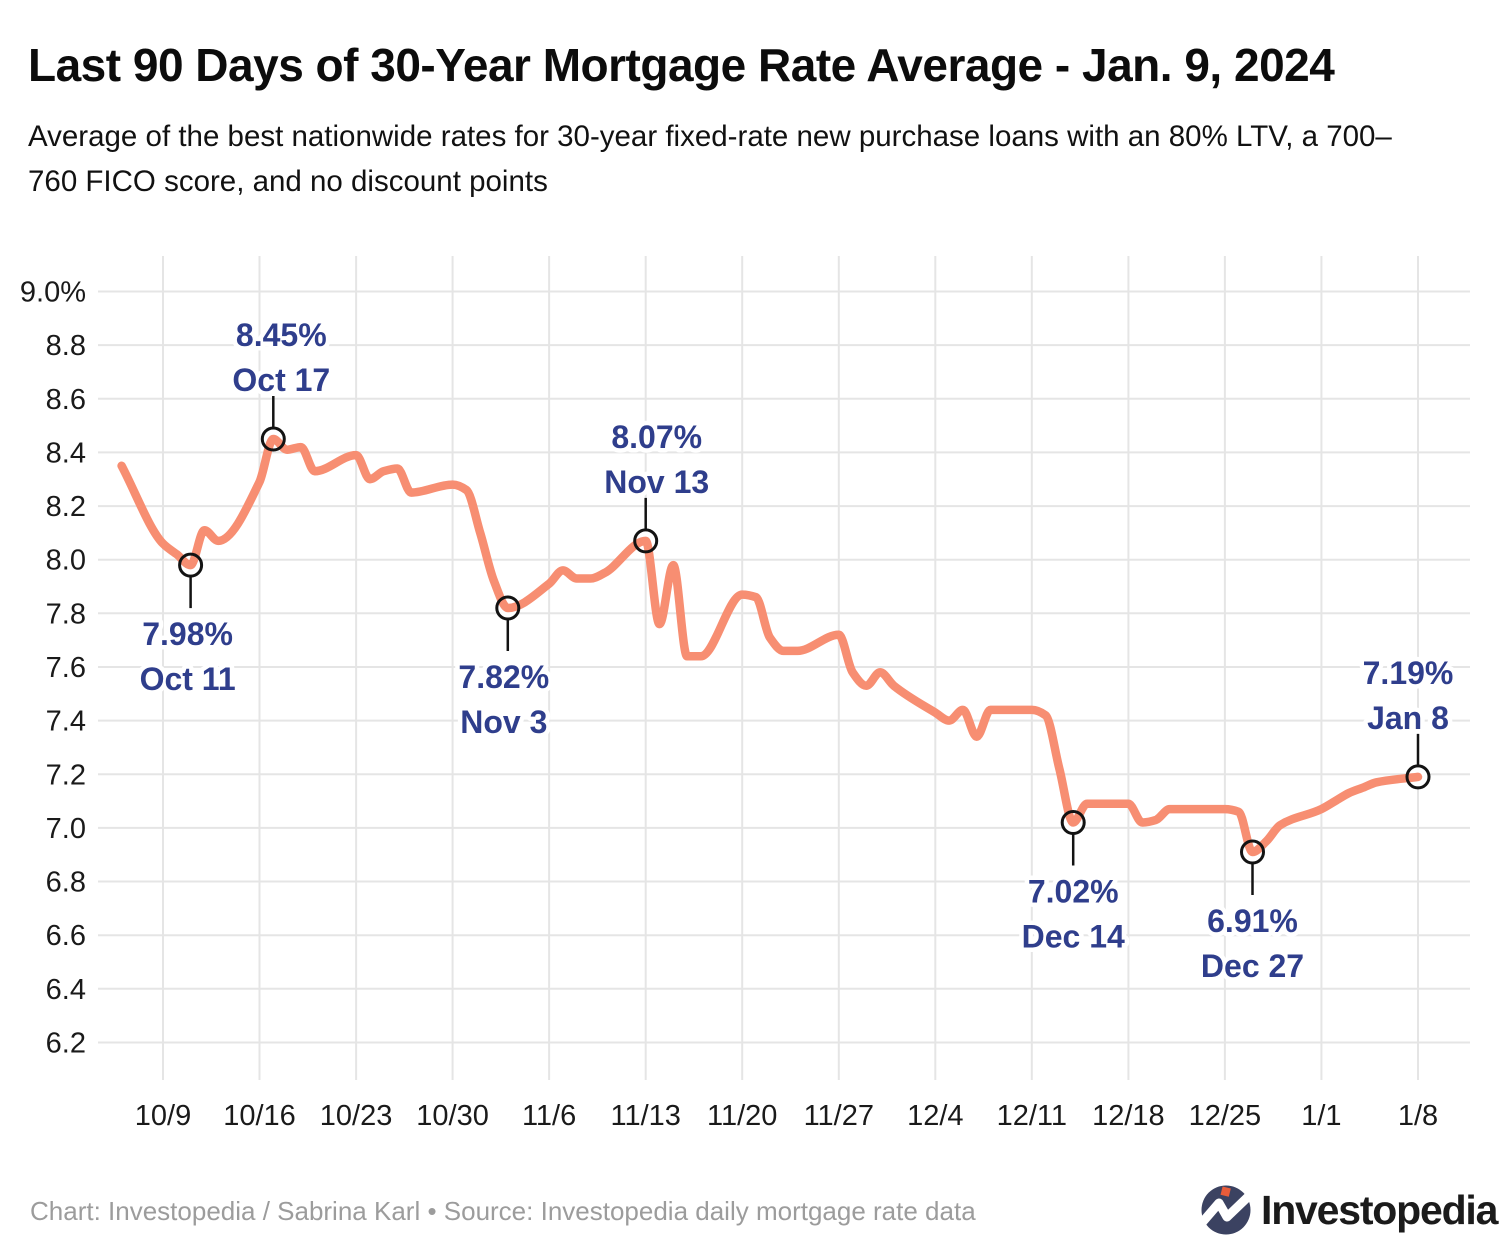 This screenshot has width=1500, height=1258. What do you see at coordinates (66, 1044) in the screenshot?
I see `y-axis-tick-label: 6.2` at bounding box center [66, 1044].